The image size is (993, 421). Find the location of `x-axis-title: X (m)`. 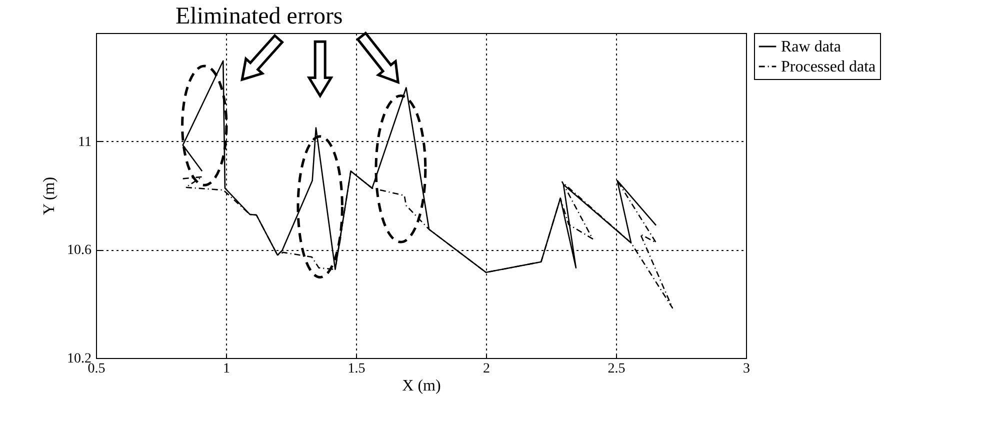

x-axis-title: X (m) is located at coordinates (421, 386).